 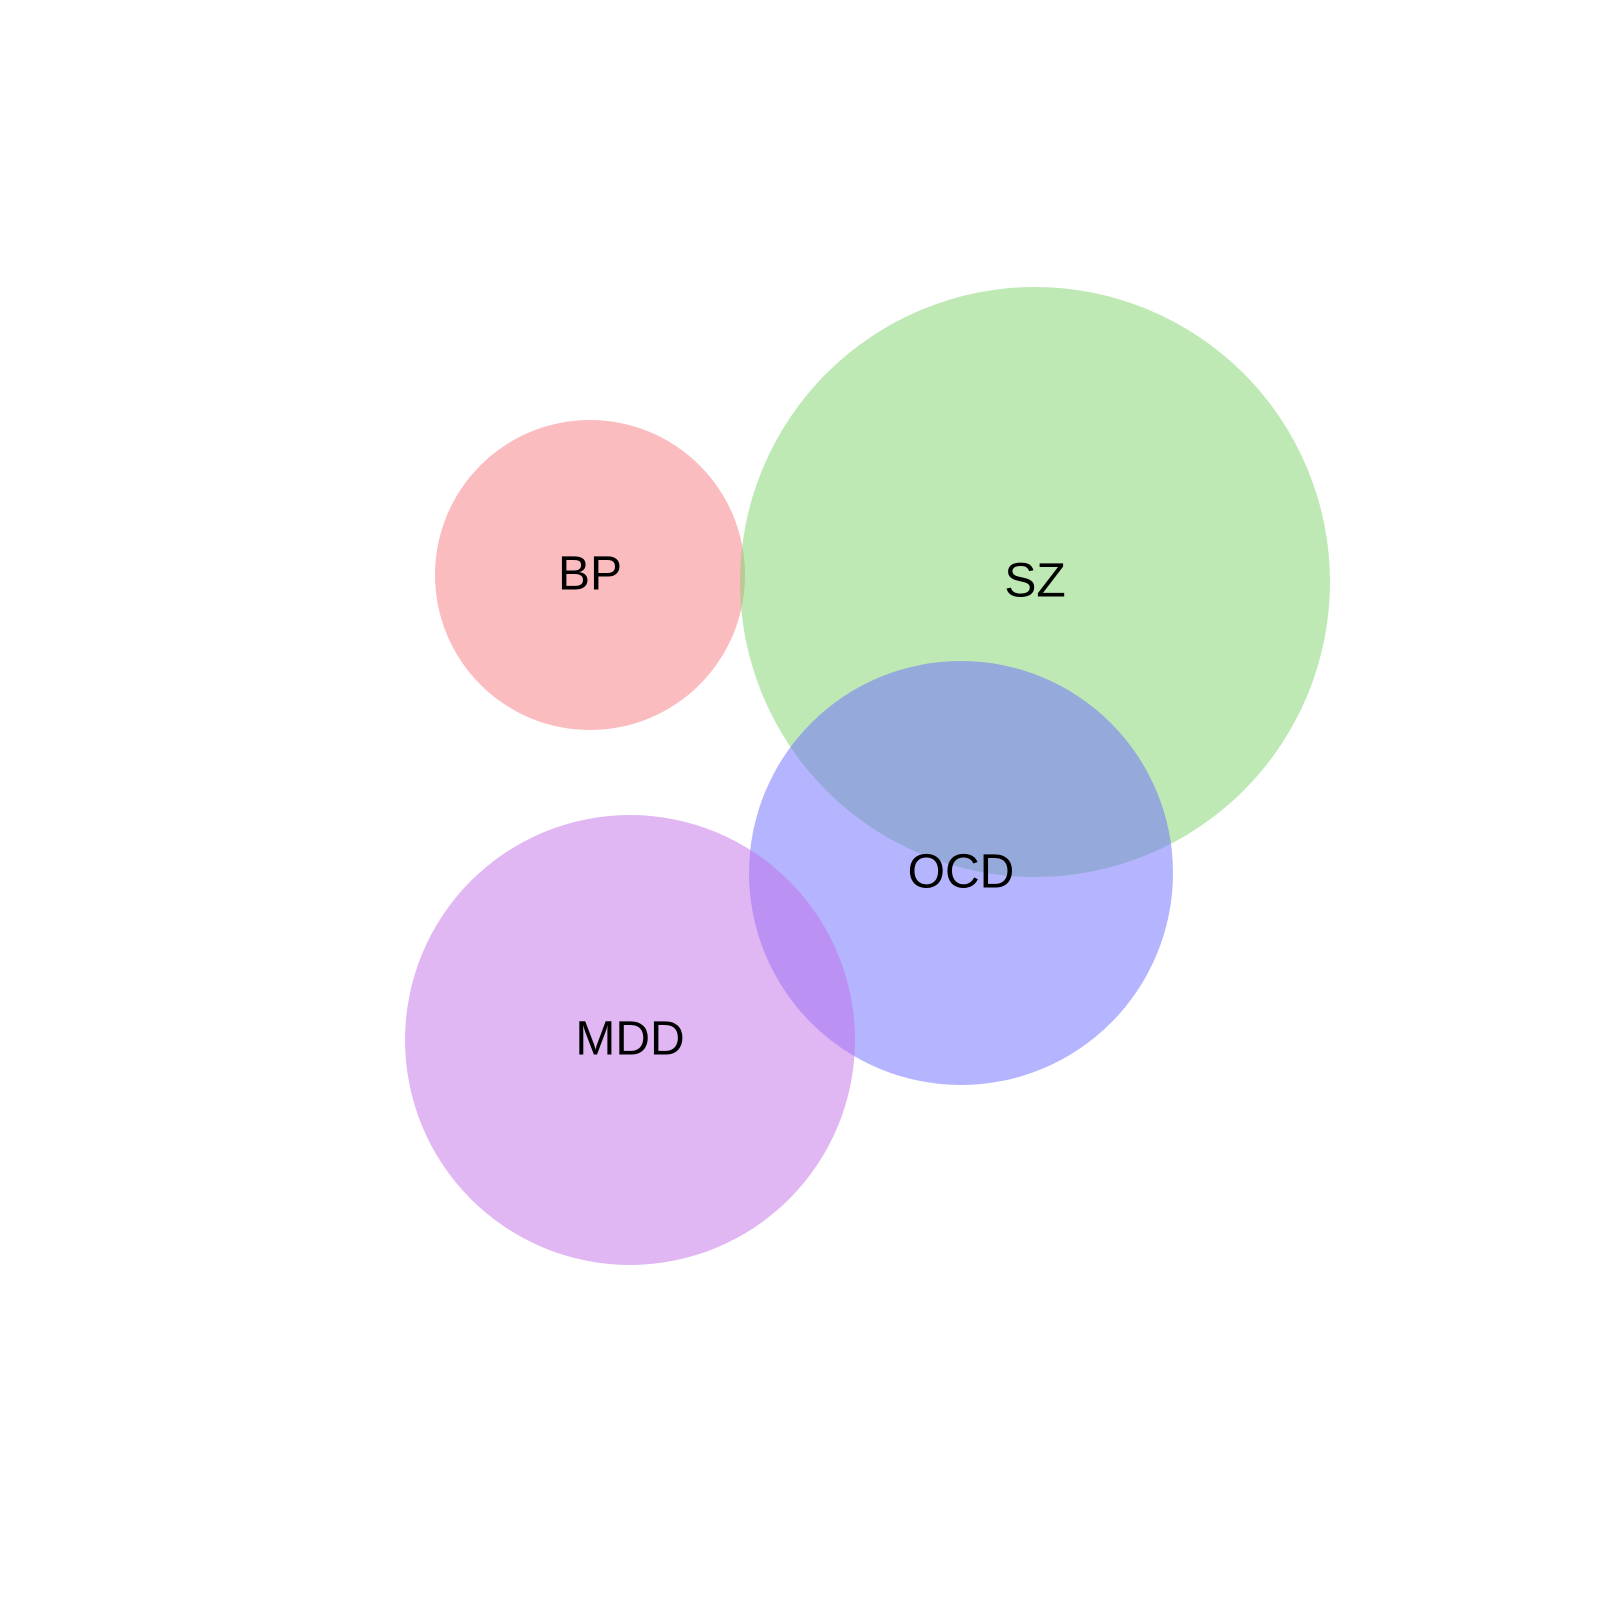 I want to click on ocd-label: OCD, so click(x=961, y=872).